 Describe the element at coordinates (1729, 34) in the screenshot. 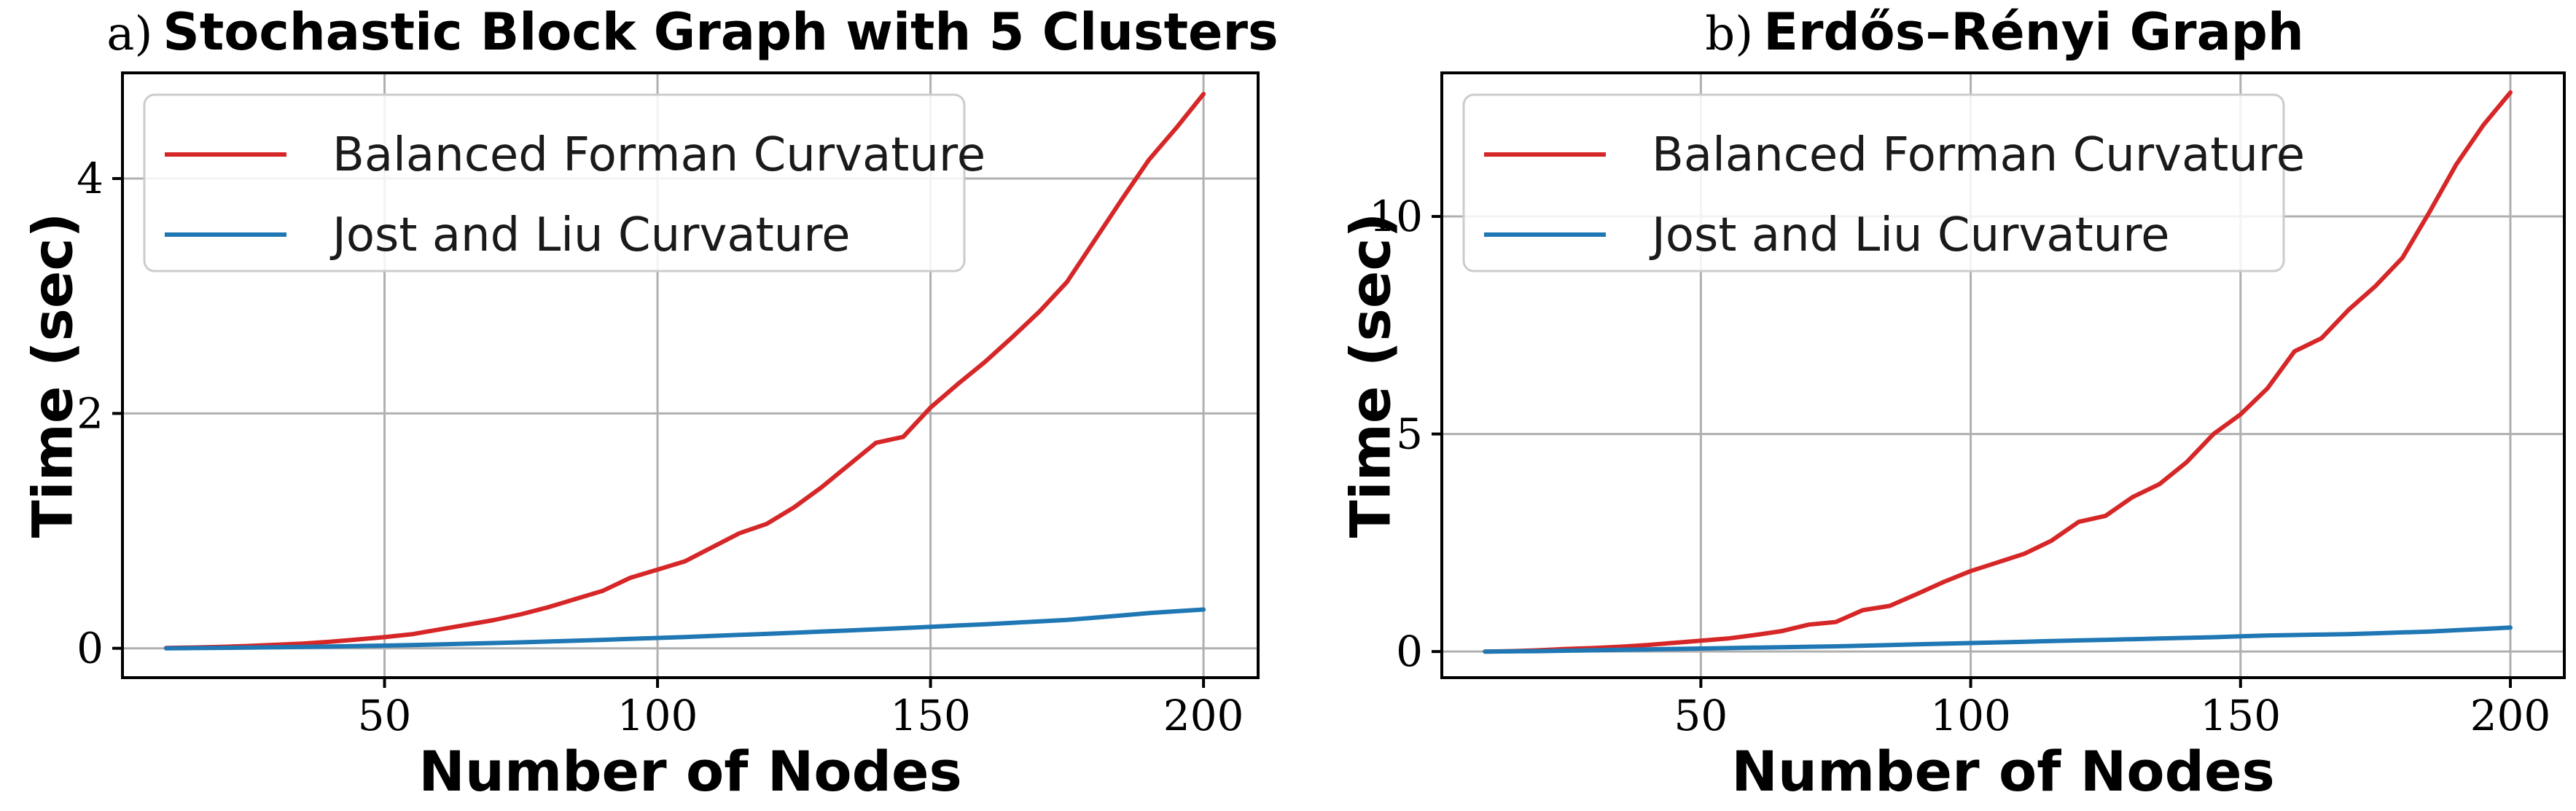

I see `chart-title-prefix: b)` at that location.